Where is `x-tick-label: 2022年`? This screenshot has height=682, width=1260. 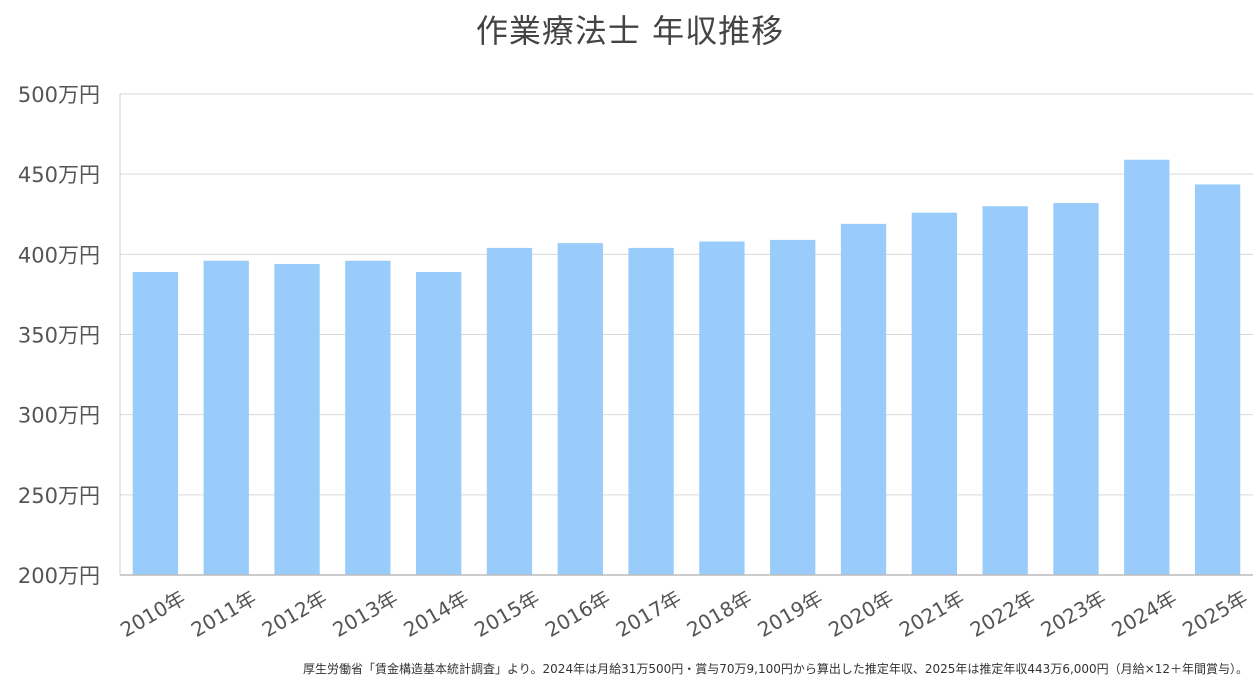 x-tick-label: 2022年 is located at coordinates (1002, 614).